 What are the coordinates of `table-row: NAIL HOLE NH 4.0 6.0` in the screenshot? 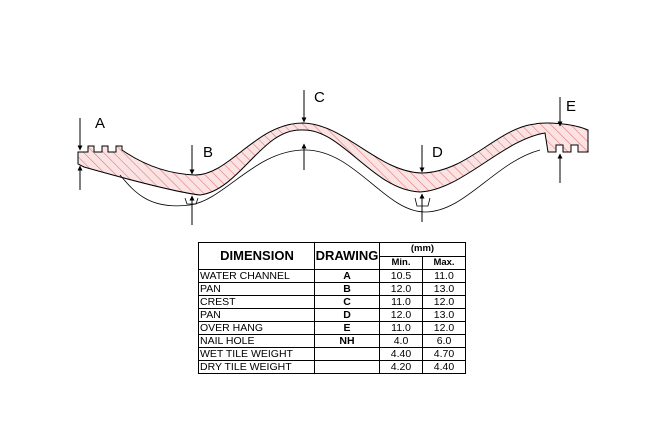 It's located at (332, 341).